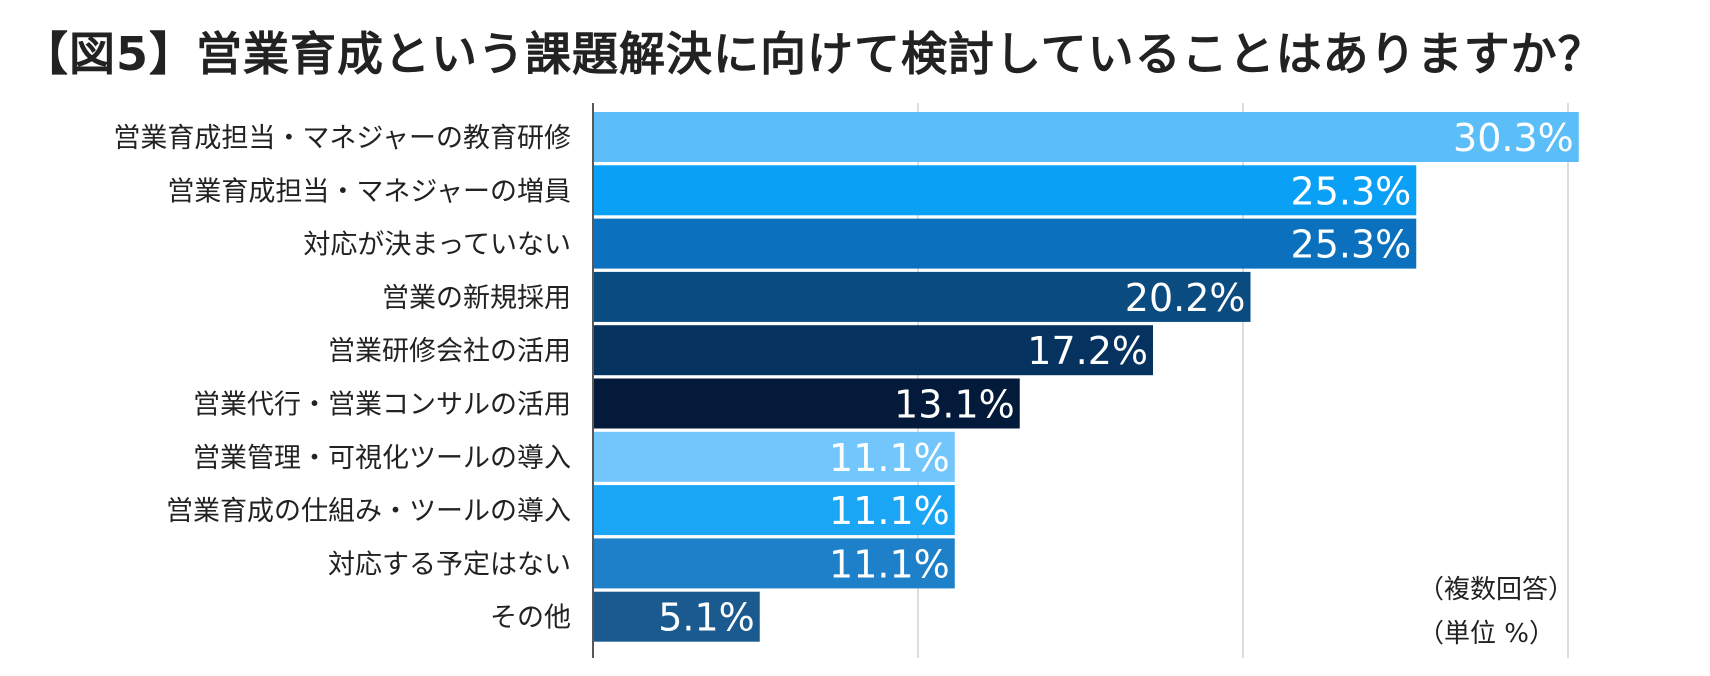 The width and height of the screenshot is (1710, 676). Describe the element at coordinates (476, 298) in the screenshot. I see `category-label-3: 営業の新規採用` at that location.